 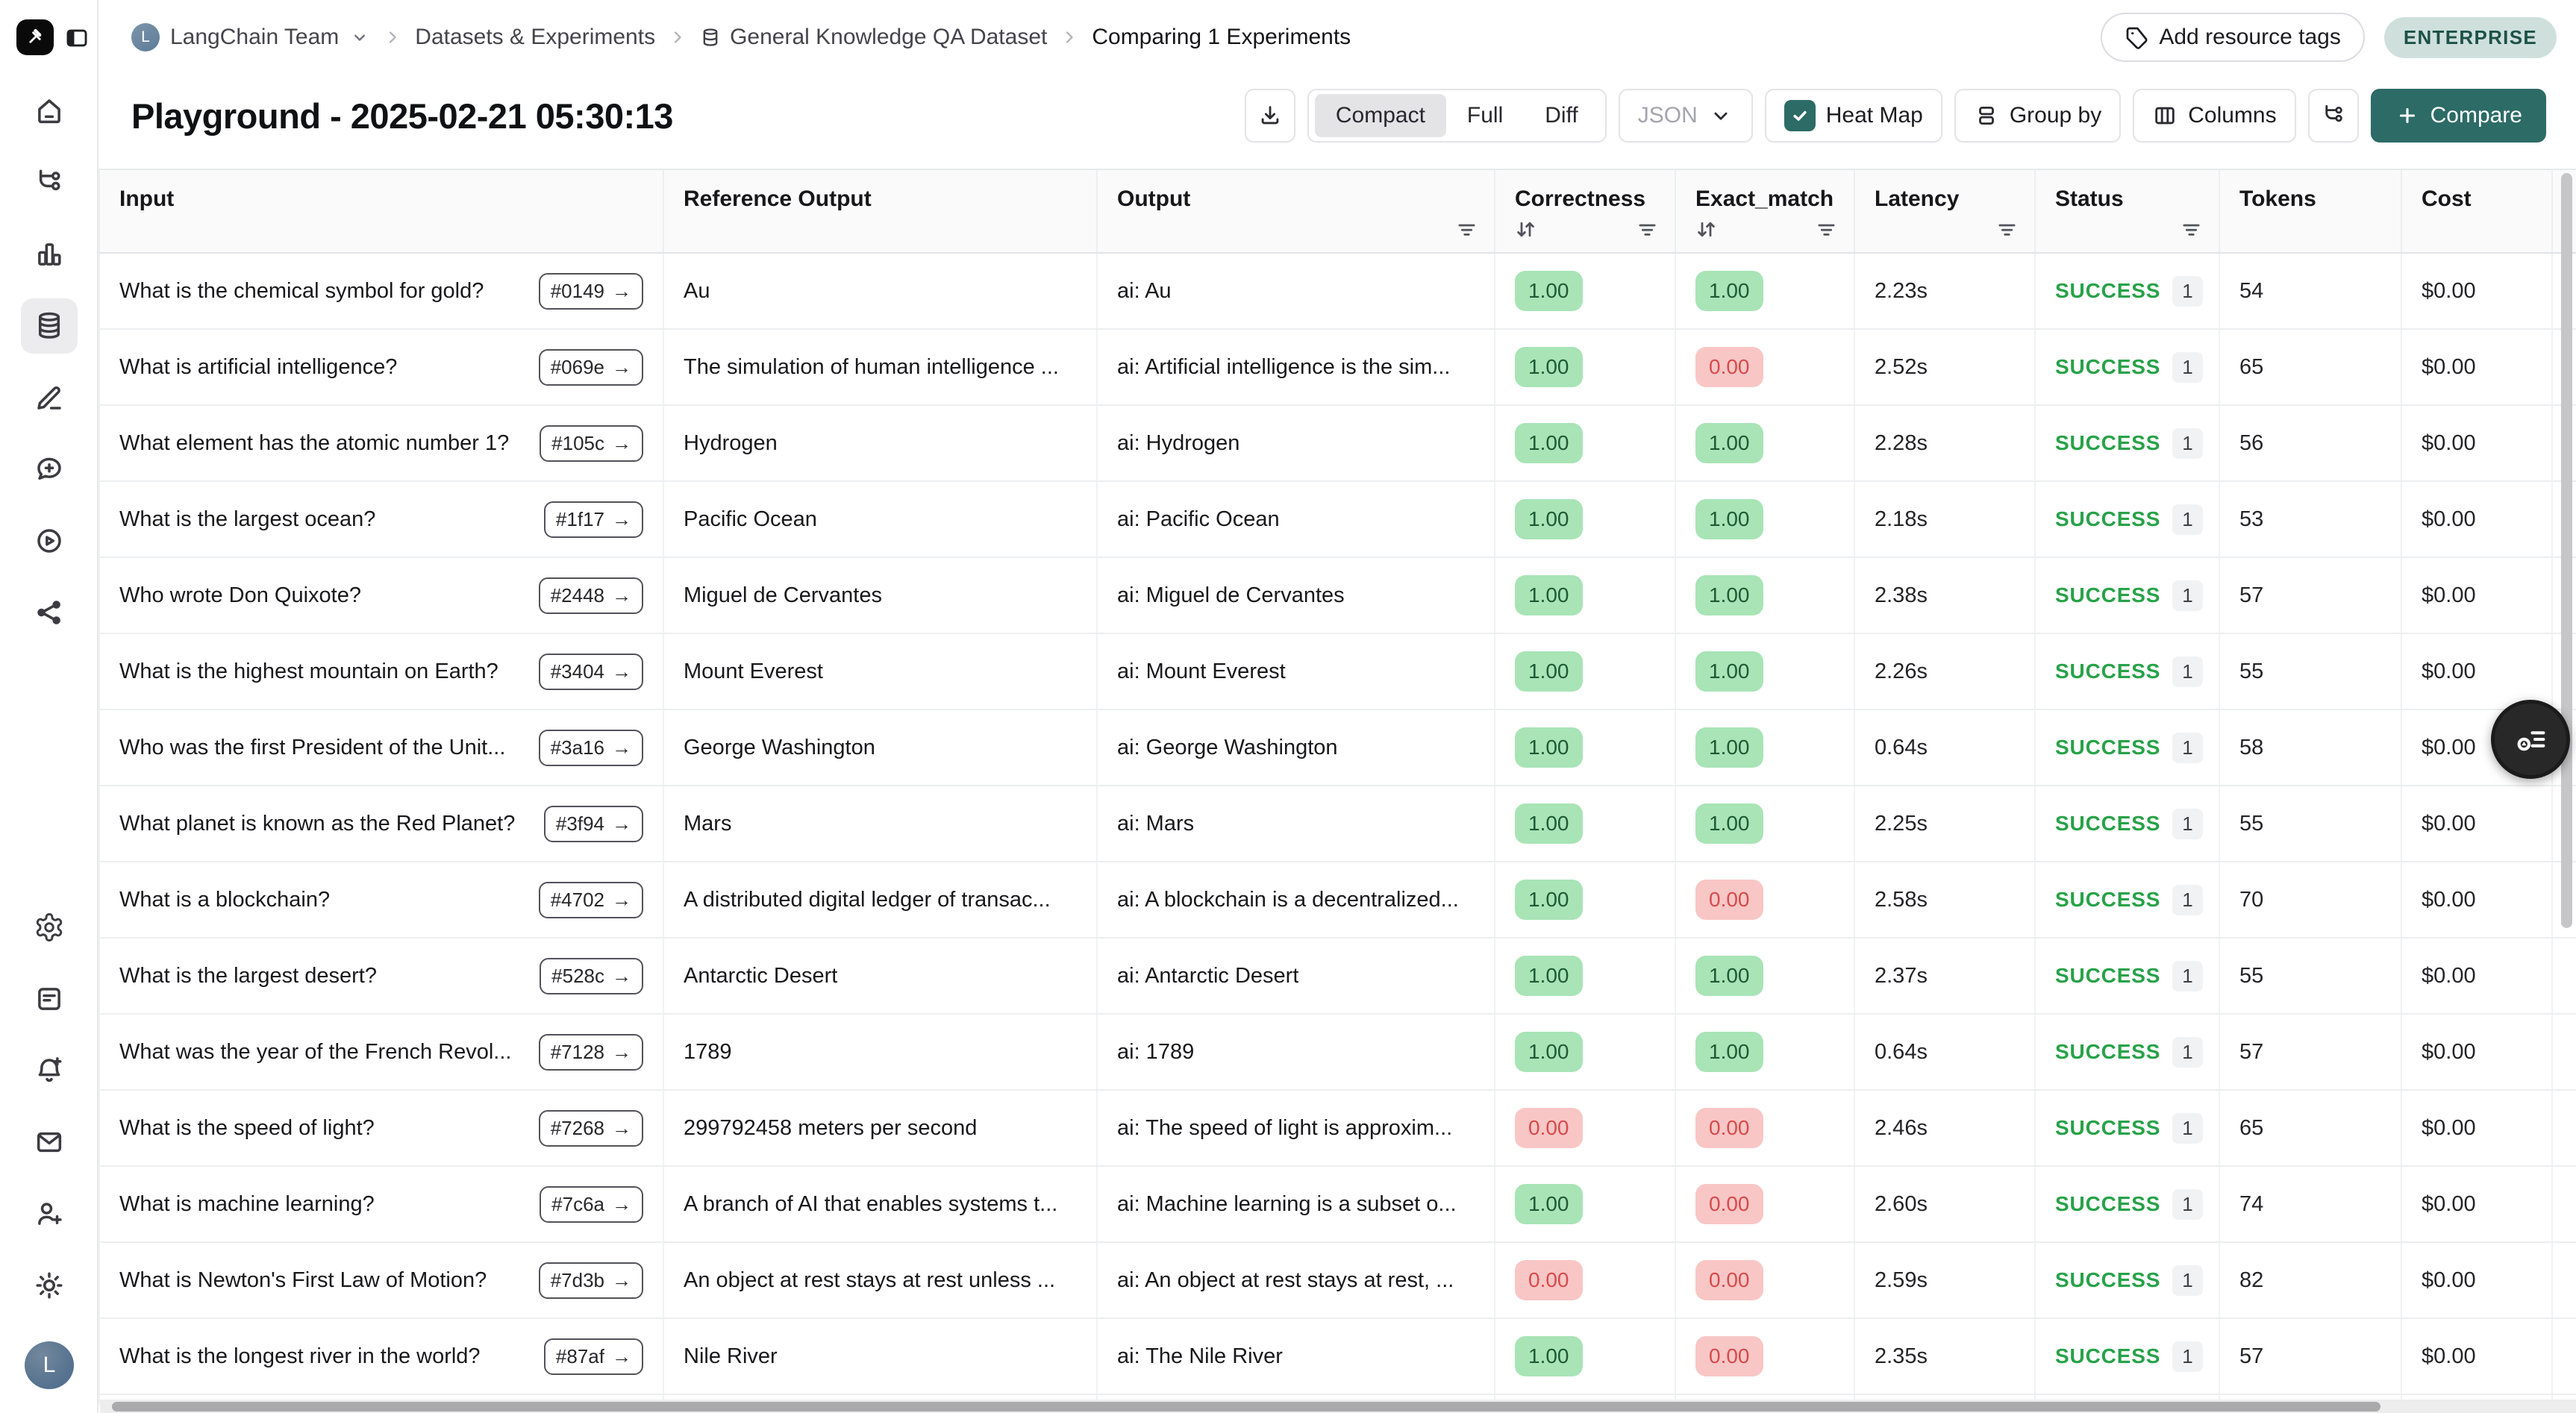 I want to click on group-by-button: Group by, so click(x=2038, y=115).